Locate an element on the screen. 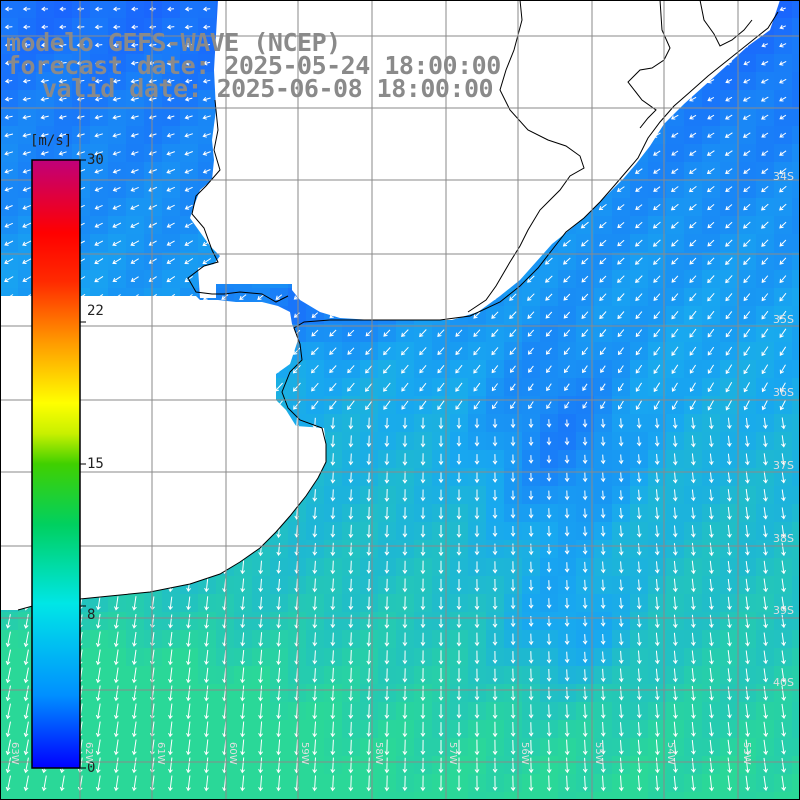 The image size is (800, 800). lat-label-36s: 36S is located at coordinates (783, 392).